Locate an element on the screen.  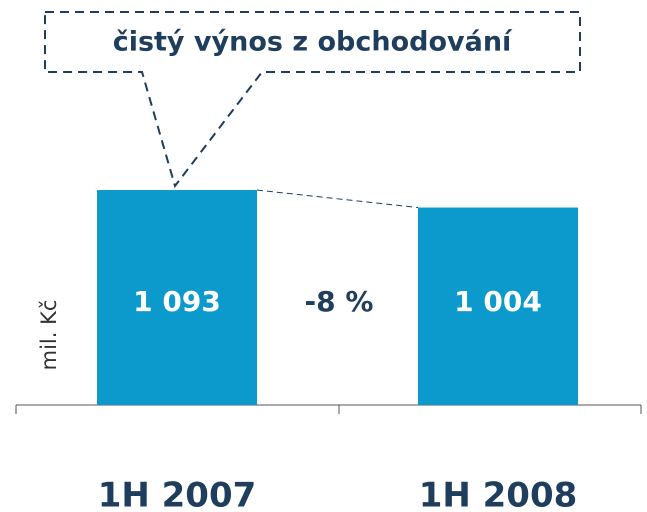
chart-title: čistý výnos z obchodování is located at coordinates (313, 42).